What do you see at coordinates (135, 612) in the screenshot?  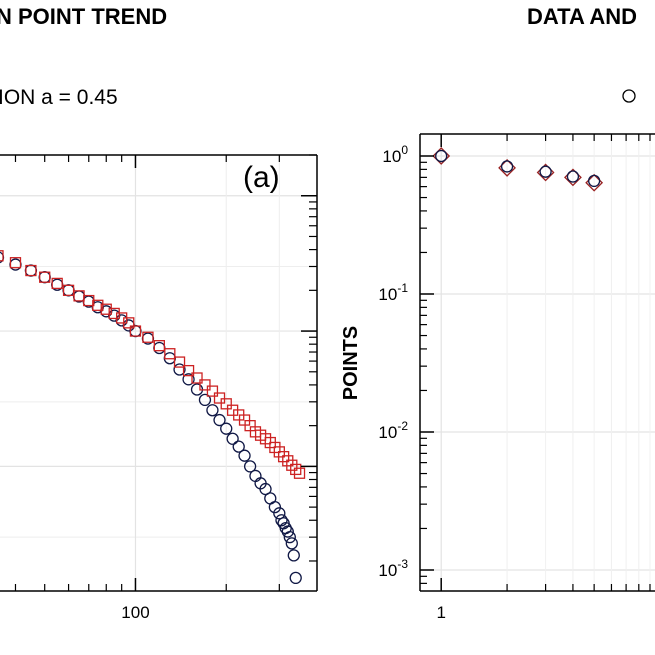 I see `left-x-tick-label-100: 100` at bounding box center [135, 612].